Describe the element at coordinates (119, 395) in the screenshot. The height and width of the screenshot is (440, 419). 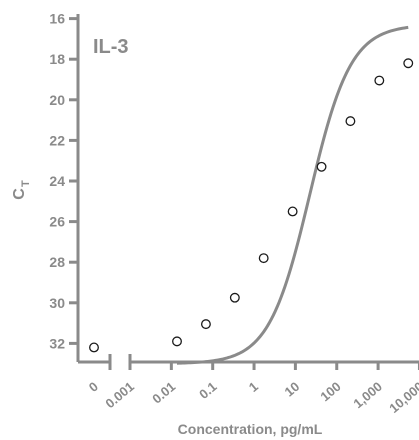
I see `x-tick-label: 0.001` at that location.